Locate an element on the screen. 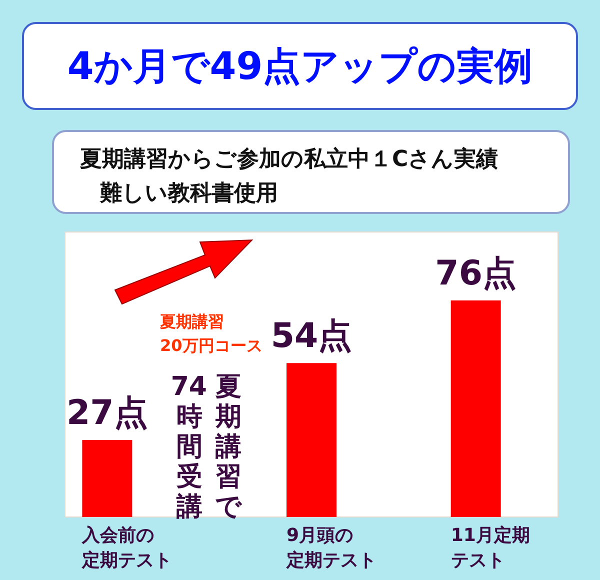  data-label: 27点 is located at coordinates (107, 413).